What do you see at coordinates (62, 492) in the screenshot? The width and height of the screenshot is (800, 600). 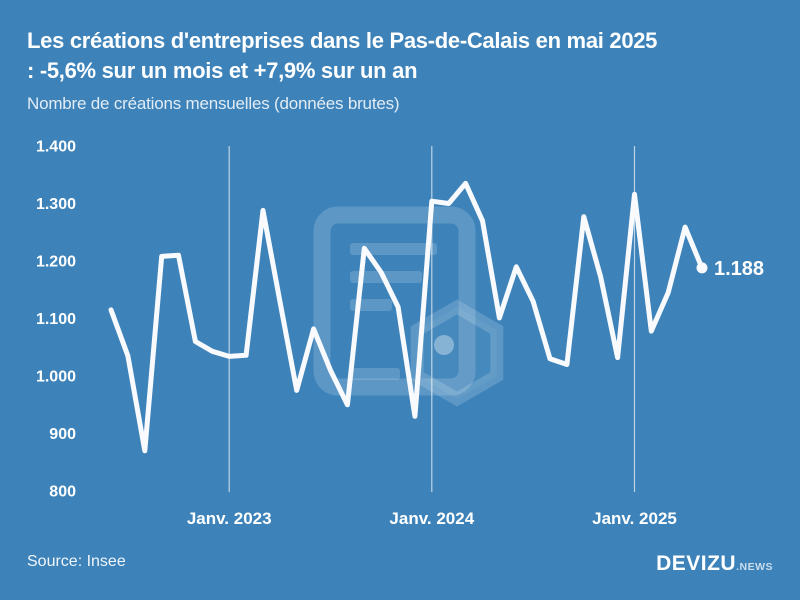 I see `y-axis-tick-label: 800` at bounding box center [62, 492].